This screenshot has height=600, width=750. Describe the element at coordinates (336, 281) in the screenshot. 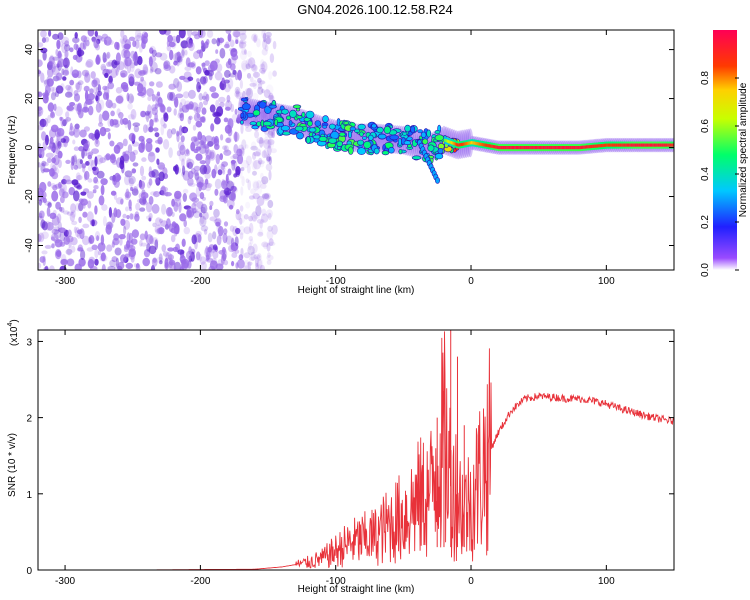

I see `x-tick-label: -100` at that location.